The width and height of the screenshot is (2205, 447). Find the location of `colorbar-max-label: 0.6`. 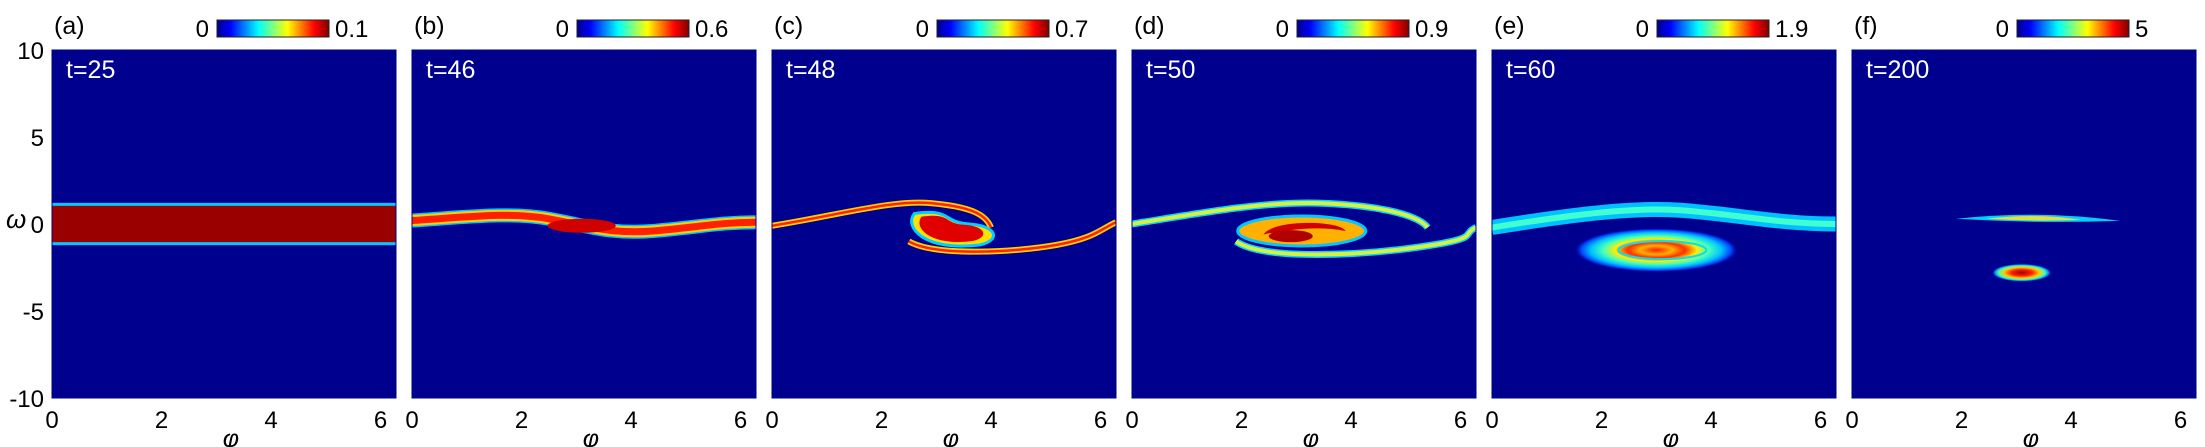

colorbar-max-label: 0.6 is located at coordinates (711, 29).